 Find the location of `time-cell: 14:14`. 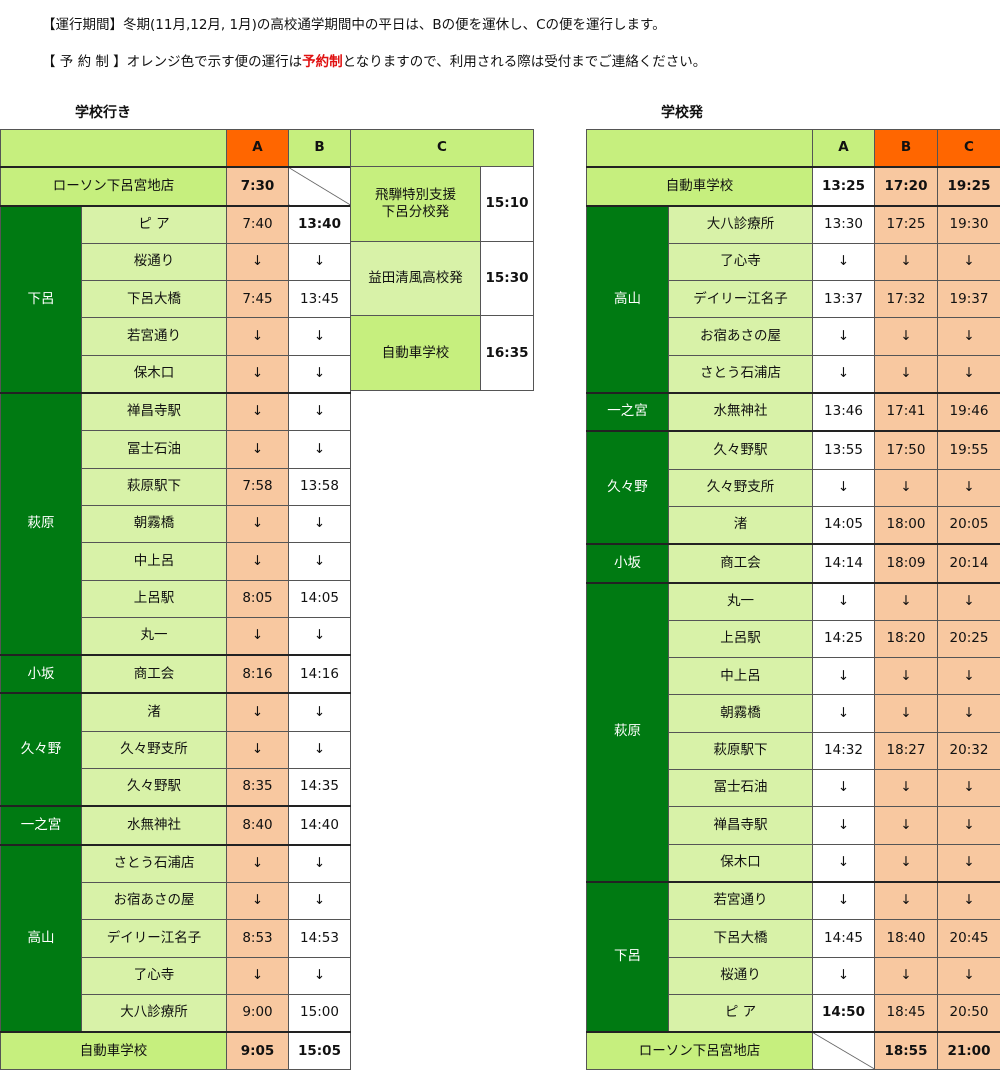

time-cell: 14:14 is located at coordinates (844, 563).